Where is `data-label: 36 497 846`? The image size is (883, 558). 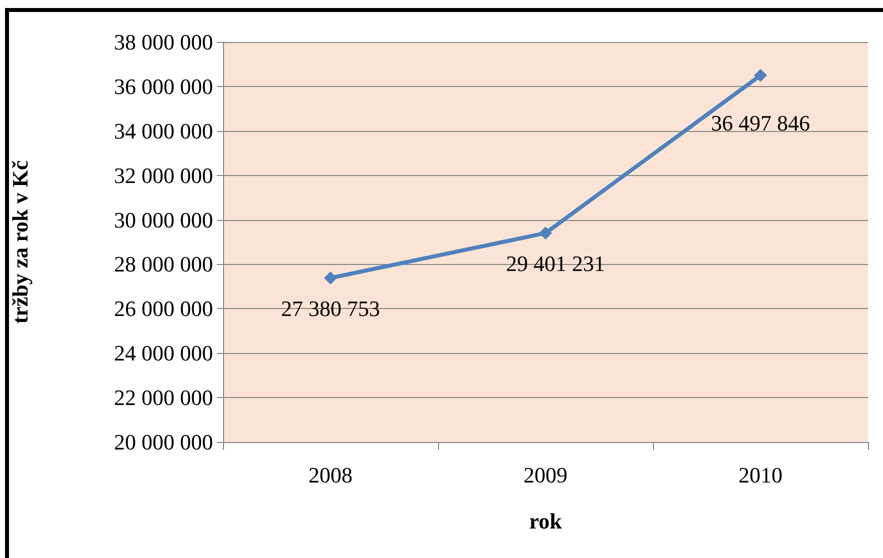
data-label: 36 497 846 is located at coordinates (760, 123).